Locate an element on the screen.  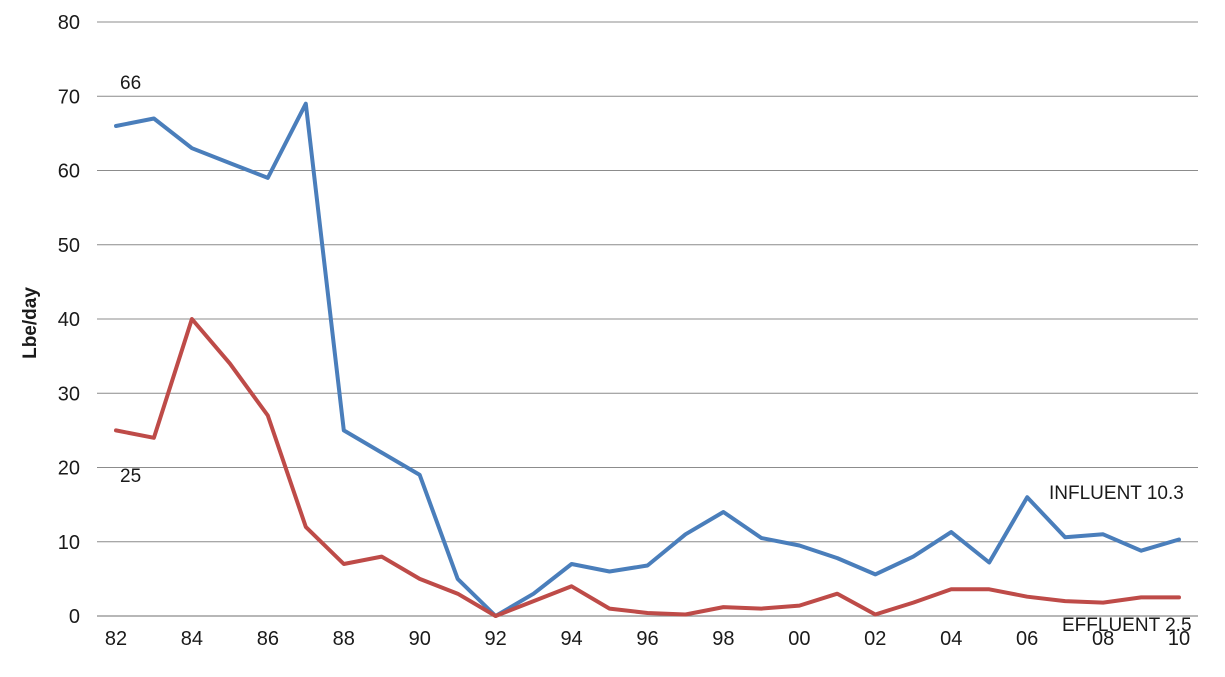
x-tick-label: 02 is located at coordinates (875, 639).